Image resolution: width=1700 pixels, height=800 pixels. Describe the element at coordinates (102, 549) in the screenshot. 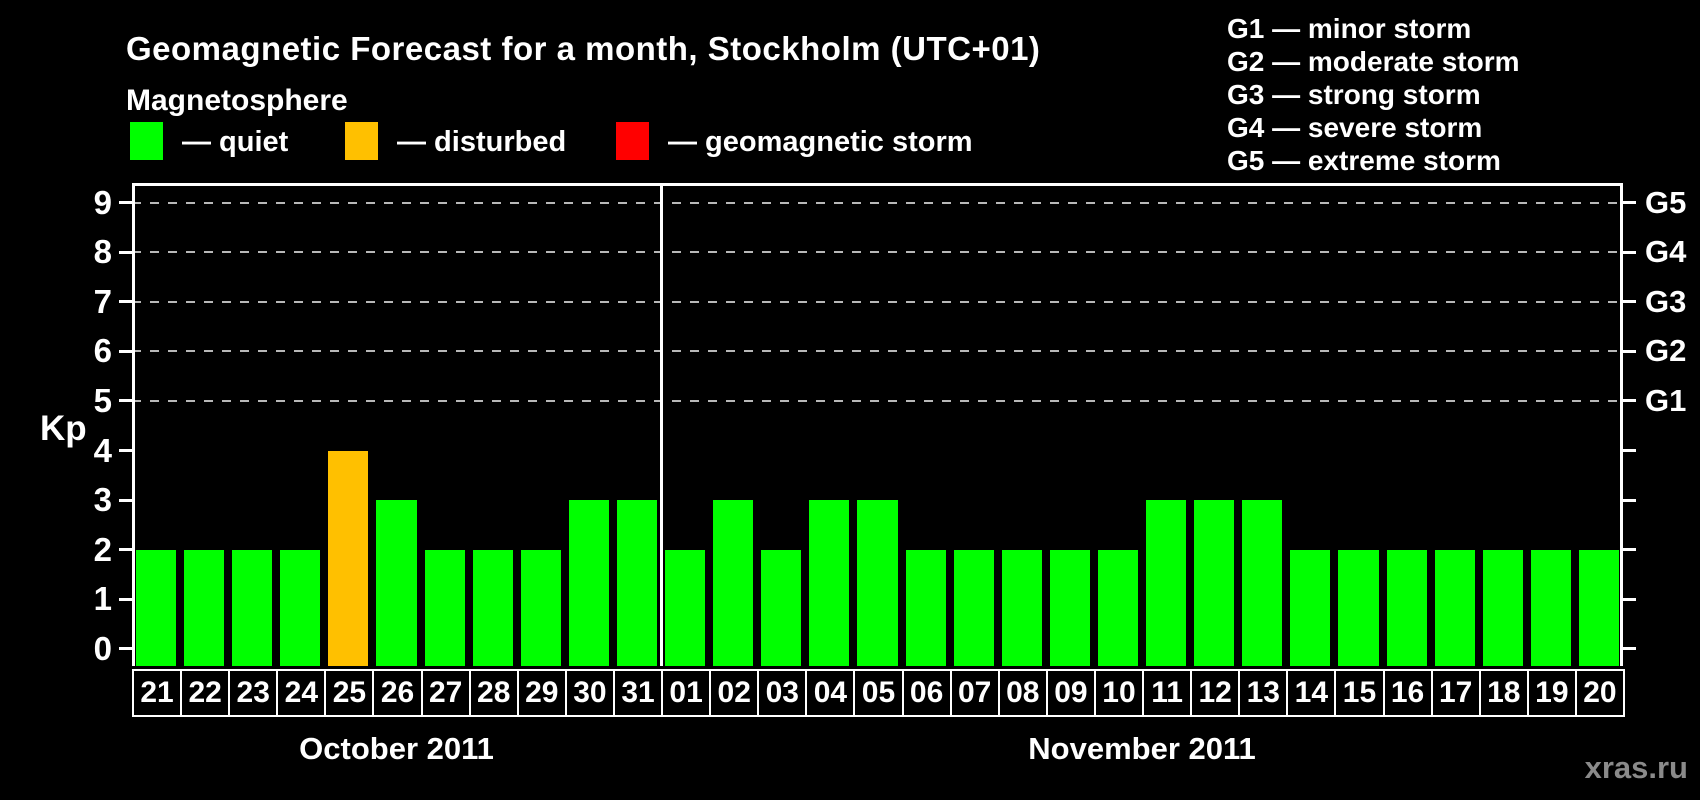

I see `y-tick-label-2: 2` at that location.